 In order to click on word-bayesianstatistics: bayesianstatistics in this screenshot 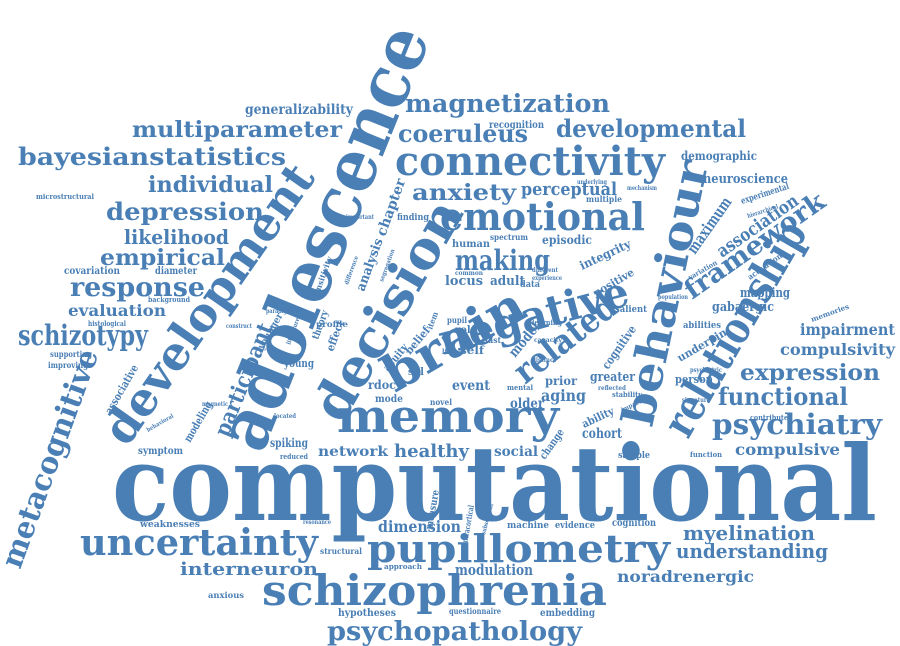, I will do `click(152, 156)`.